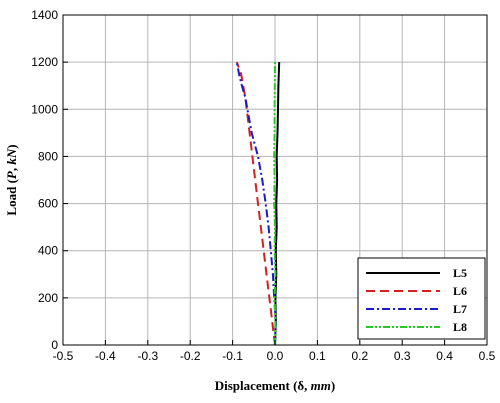  What do you see at coordinates (11, 174) in the screenshot?
I see `y-axis-title-symbol: P` at bounding box center [11, 174].